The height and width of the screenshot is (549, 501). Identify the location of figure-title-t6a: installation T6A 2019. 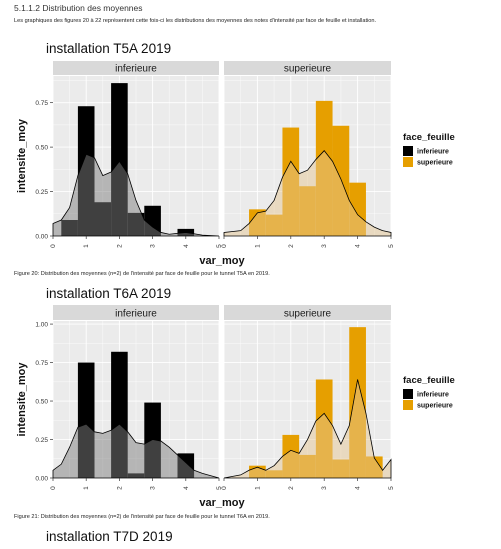
(109, 293).